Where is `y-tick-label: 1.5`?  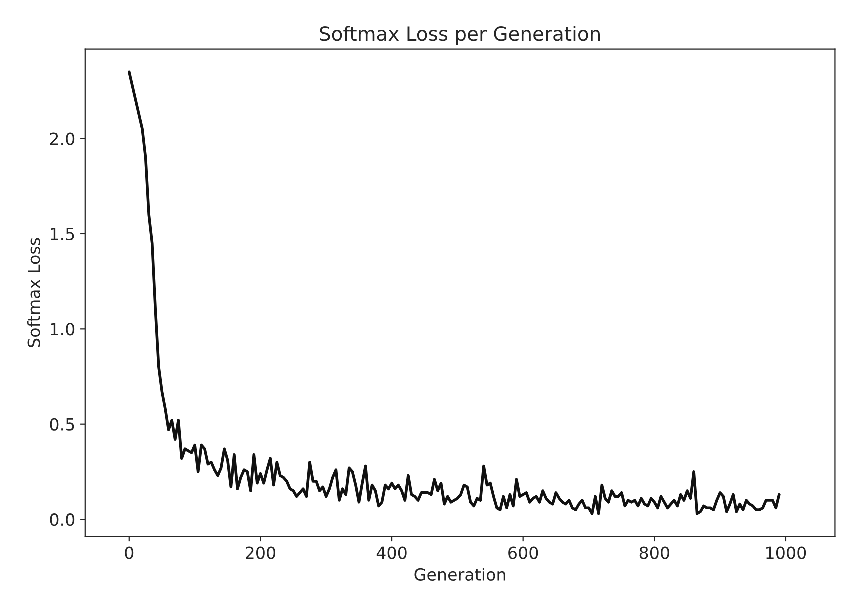
y-tick-label: 1.5 is located at coordinates (62, 234).